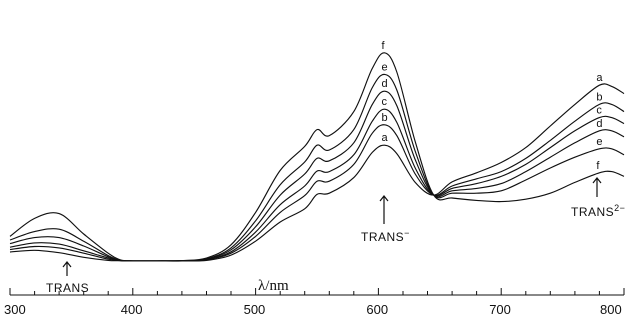 The height and width of the screenshot is (324, 635). Describe the element at coordinates (619, 208) in the screenshot. I see `annotation-trans-2minus-sup: 2−` at that location.